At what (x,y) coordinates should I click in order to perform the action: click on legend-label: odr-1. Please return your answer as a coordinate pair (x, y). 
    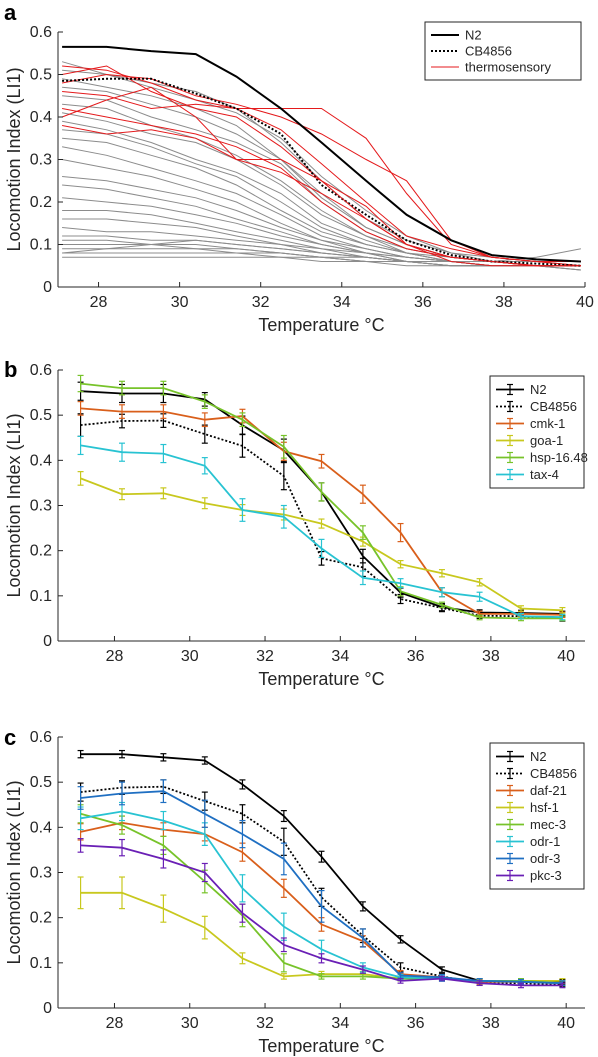
    Looking at the image, I should click on (545, 841).